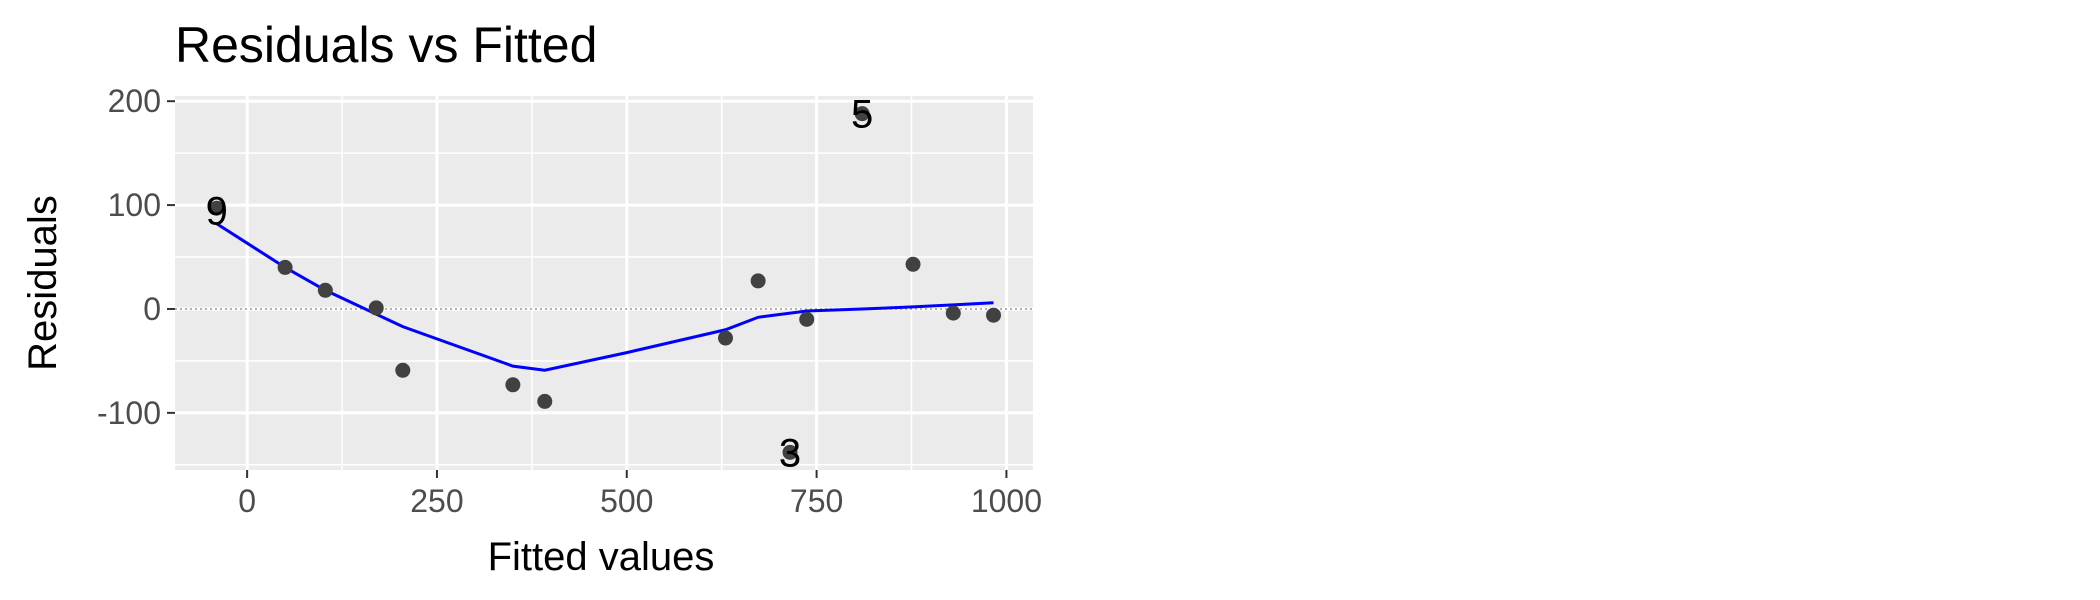 The width and height of the screenshot is (2100, 600). Describe the element at coordinates (601, 557) in the screenshot. I see `x-axis-title: Fitted values` at that location.